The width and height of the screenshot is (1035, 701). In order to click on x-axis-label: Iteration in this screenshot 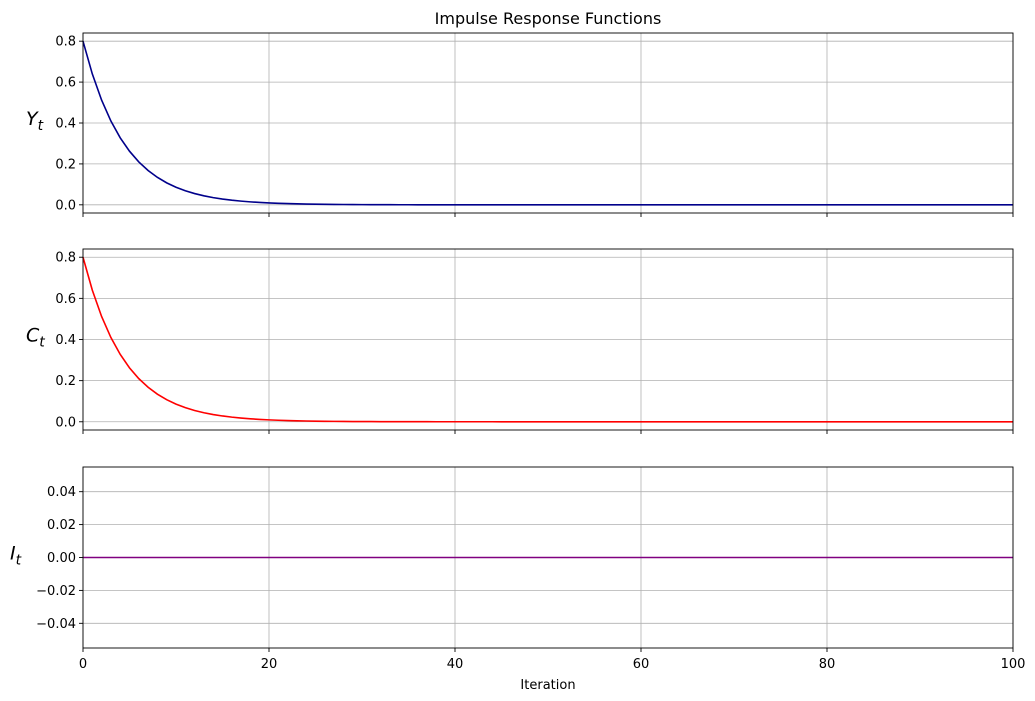, I will do `click(547, 685)`.